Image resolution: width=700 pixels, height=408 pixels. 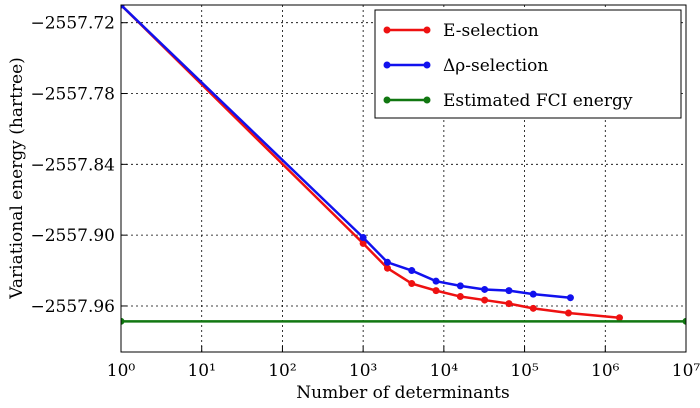 What do you see at coordinates (363, 371) in the screenshot?
I see `x-tick-label: 10³` at bounding box center [363, 371].